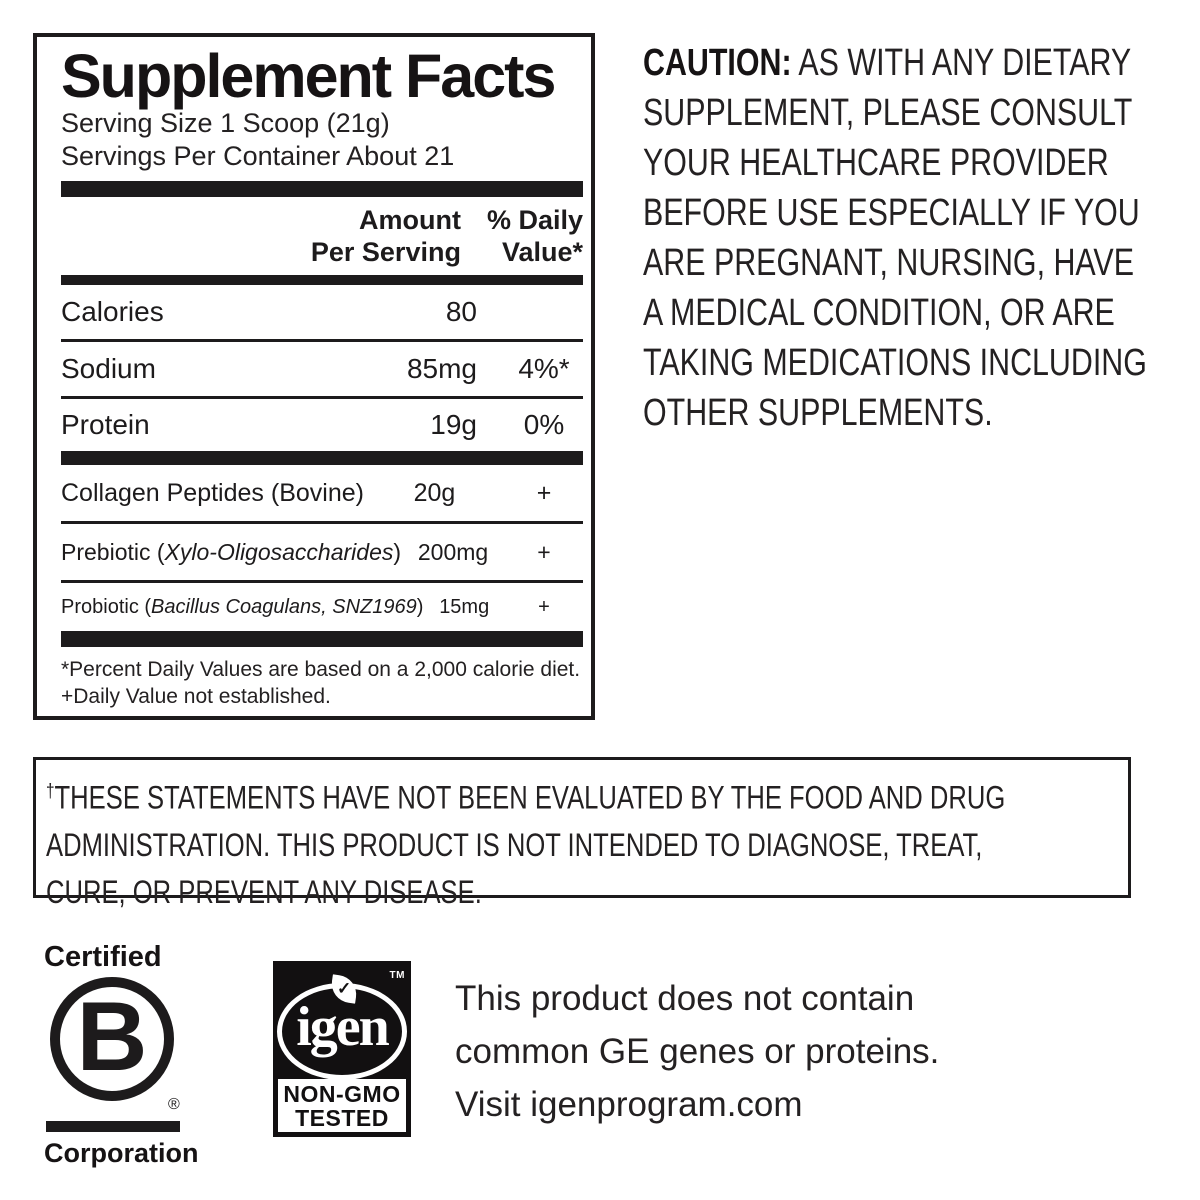 This screenshot has width=1200, height=1200. I want to click on ingredient-row-collagen: Collagen Peptides (Bovine) 20g +, so click(322, 493).